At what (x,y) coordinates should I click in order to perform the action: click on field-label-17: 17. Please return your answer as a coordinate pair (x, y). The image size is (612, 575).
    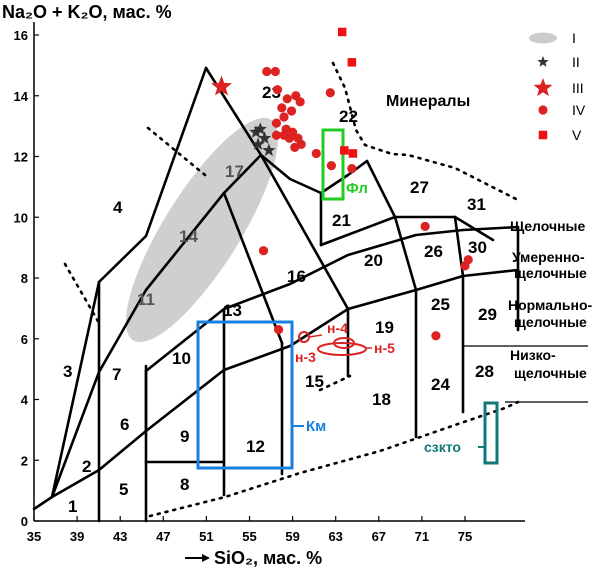
    Looking at the image, I should click on (234, 171).